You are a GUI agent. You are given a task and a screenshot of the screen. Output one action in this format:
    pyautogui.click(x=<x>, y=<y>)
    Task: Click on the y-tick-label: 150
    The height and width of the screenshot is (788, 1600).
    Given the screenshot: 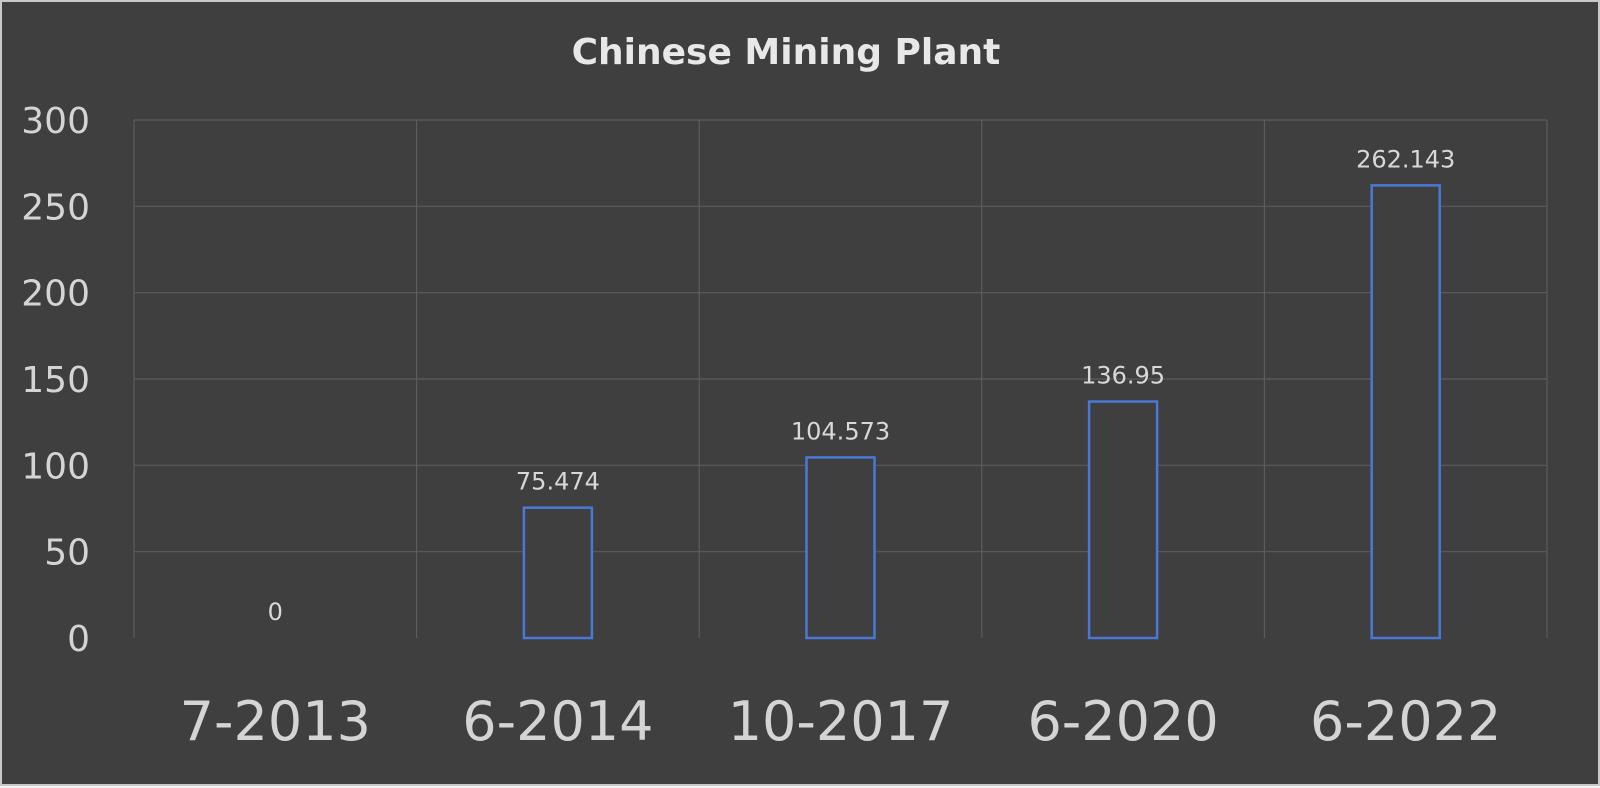 What is the action you would take?
    pyautogui.click(x=55, y=380)
    